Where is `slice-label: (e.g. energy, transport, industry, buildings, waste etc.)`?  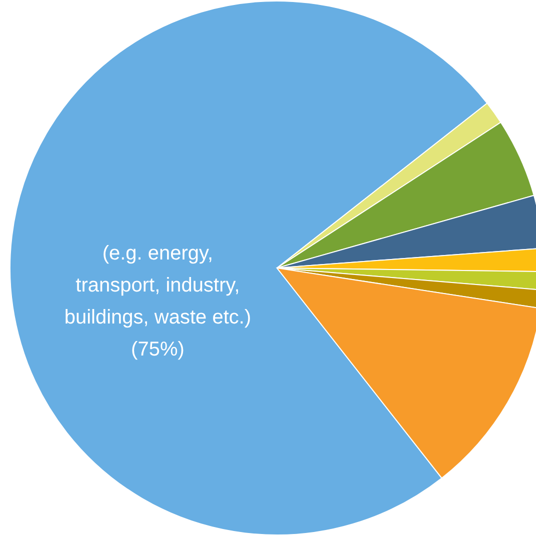
slice-label: (e.g. energy, transport, industry, buildings, waste etc.) is located at coordinates (158, 285).